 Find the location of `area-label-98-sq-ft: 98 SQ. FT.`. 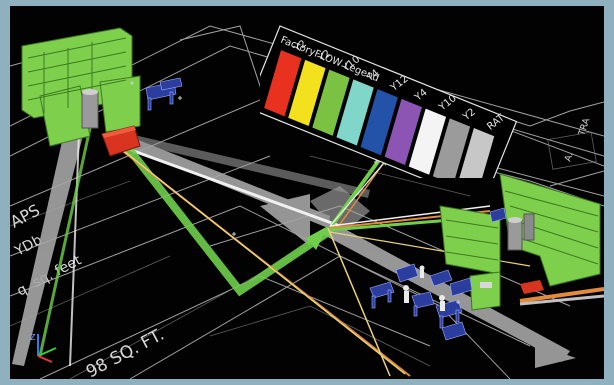

area-label-98-sq-ft: 98 SQ. FT. is located at coordinates (125, 352).